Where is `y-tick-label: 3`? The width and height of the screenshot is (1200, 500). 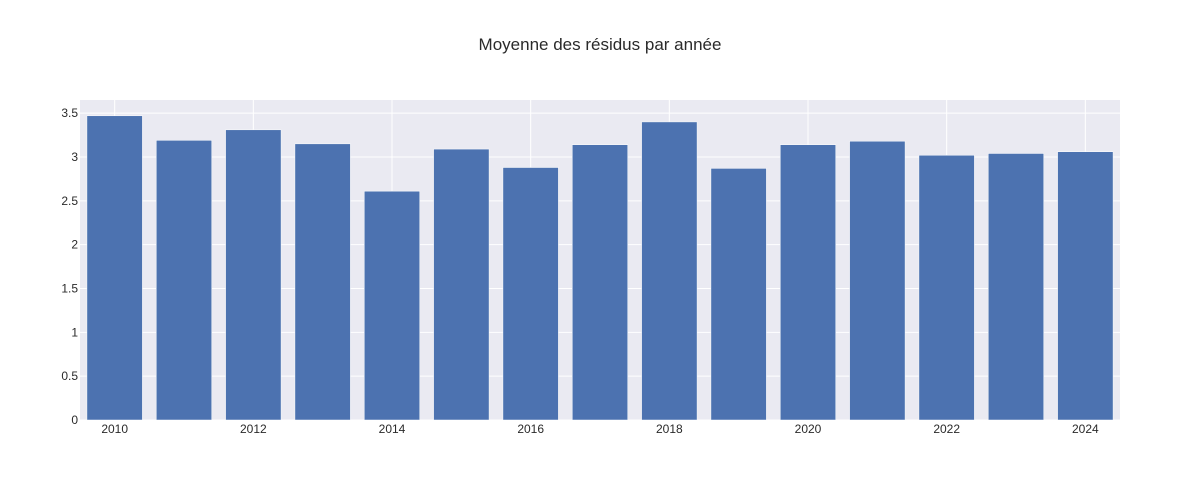 y-tick-label: 3 is located at coordinates (74, 157).